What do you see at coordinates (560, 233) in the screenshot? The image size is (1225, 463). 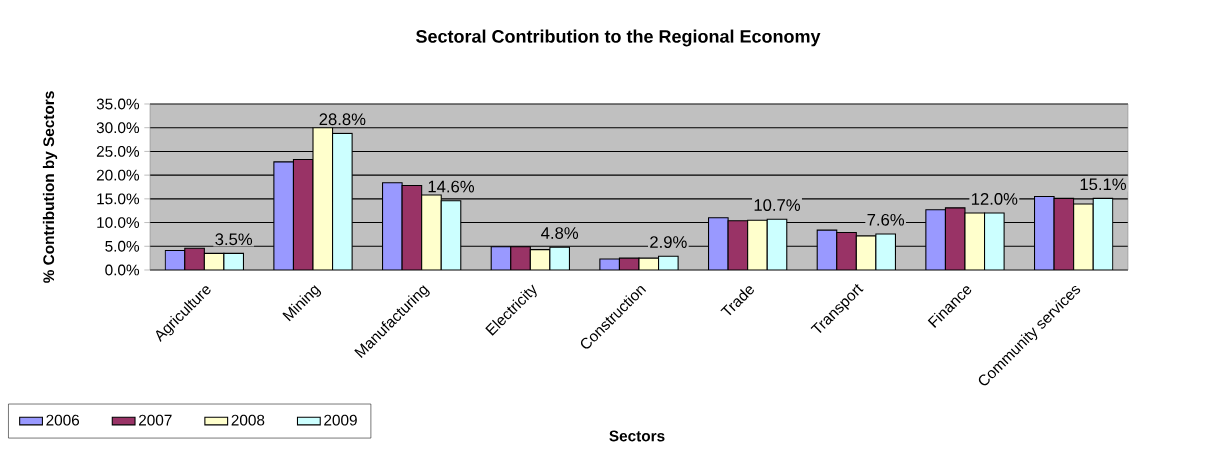 I see `data-label: 4.8%` at bounding box center [560, 233].